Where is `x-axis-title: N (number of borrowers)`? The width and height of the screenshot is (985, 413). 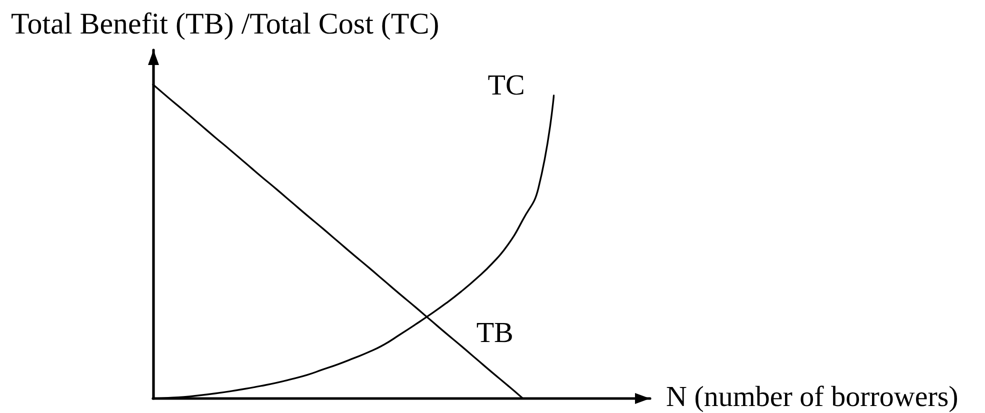 x-axis-title: N (number of borrowers) is located at coordinates (812, 397).